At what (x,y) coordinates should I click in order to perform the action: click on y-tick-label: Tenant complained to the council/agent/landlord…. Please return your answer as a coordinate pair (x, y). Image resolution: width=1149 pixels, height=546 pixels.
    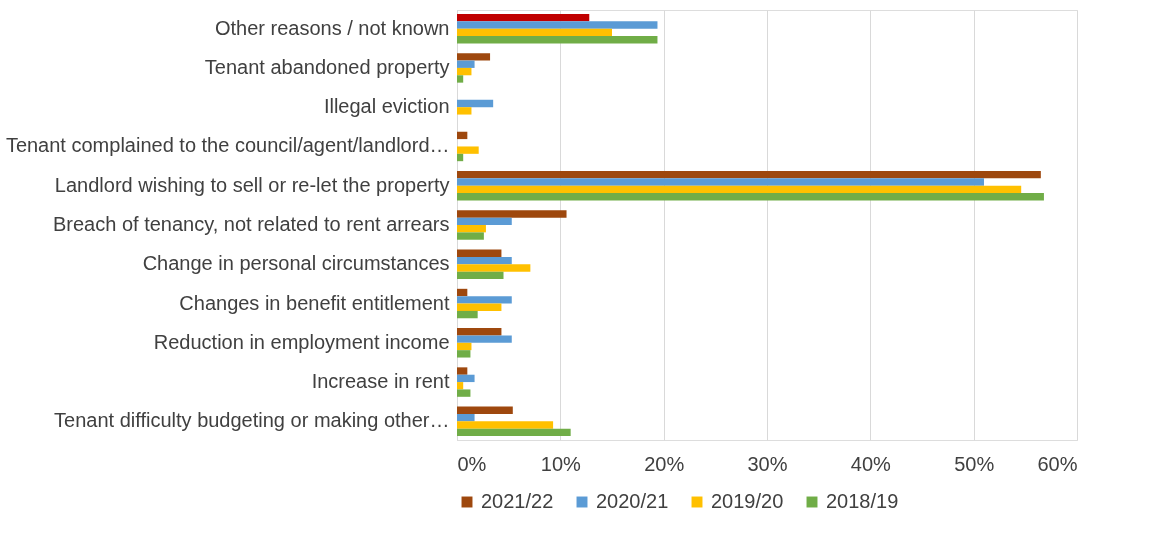
    Looking at the image, I should click on (227, 145).